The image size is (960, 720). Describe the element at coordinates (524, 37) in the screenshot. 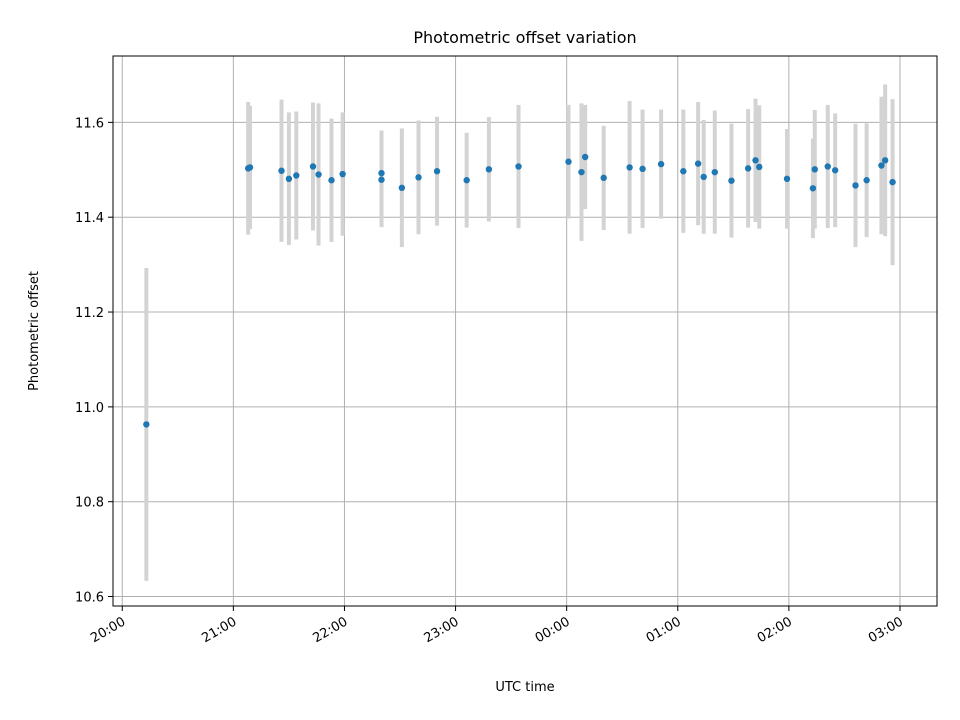

I see `chart-title: Photometric offset variation` at that location.